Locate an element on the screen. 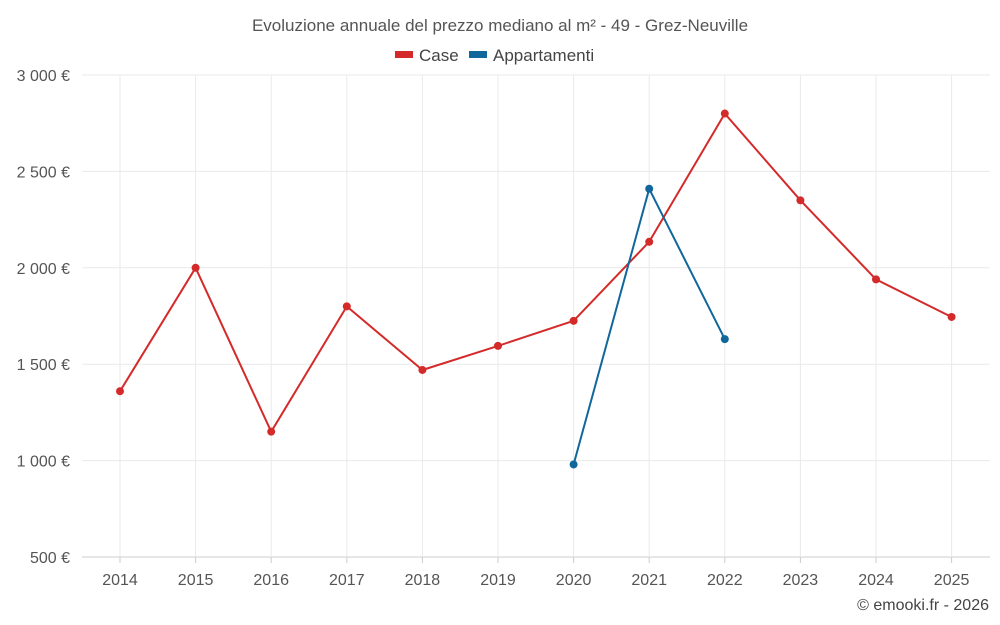 The image size is (1000, 625). credit-text: © emooki.fr - 2026 is located at coordinates (923, 605).